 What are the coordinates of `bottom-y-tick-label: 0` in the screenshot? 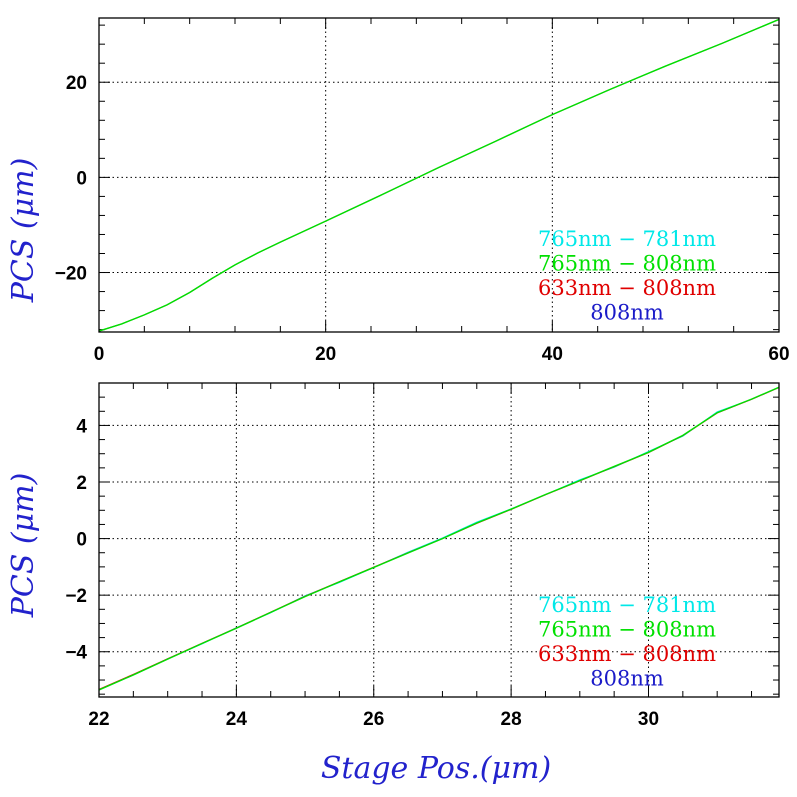 It's located at (81, 540).